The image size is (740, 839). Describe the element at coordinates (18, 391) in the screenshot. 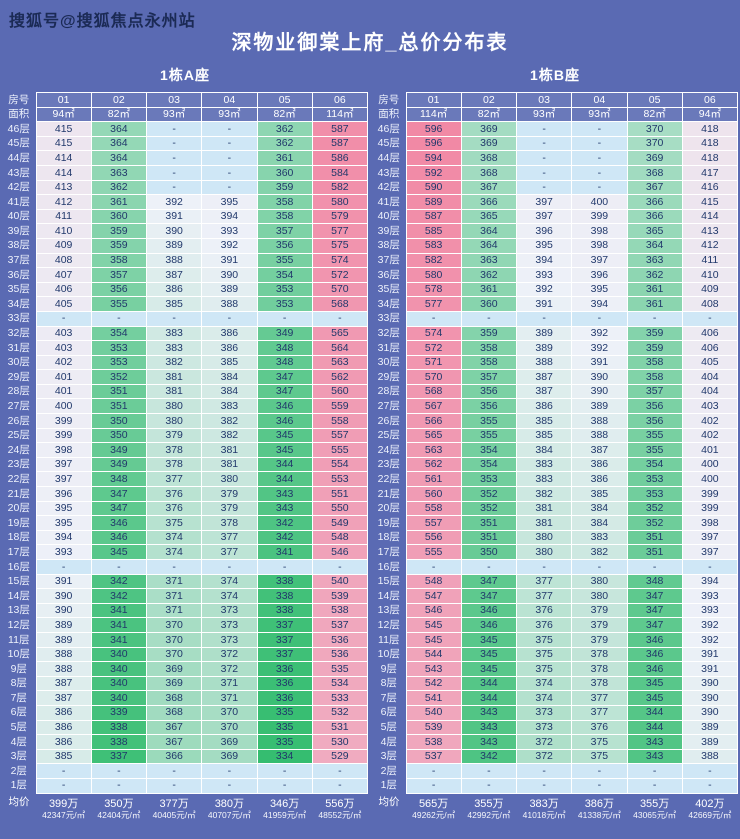

I see `floor-label: 28层` at that location.